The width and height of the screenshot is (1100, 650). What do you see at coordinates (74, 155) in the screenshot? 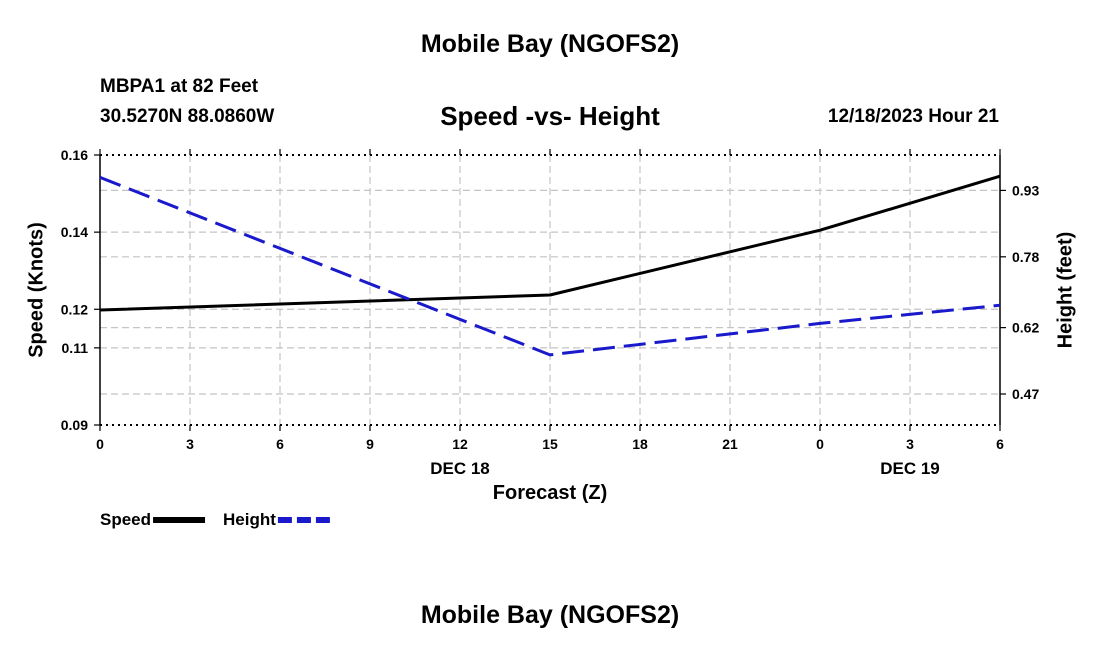
I see `y-tick-label: 0.16` at bounding box center [74, 155].